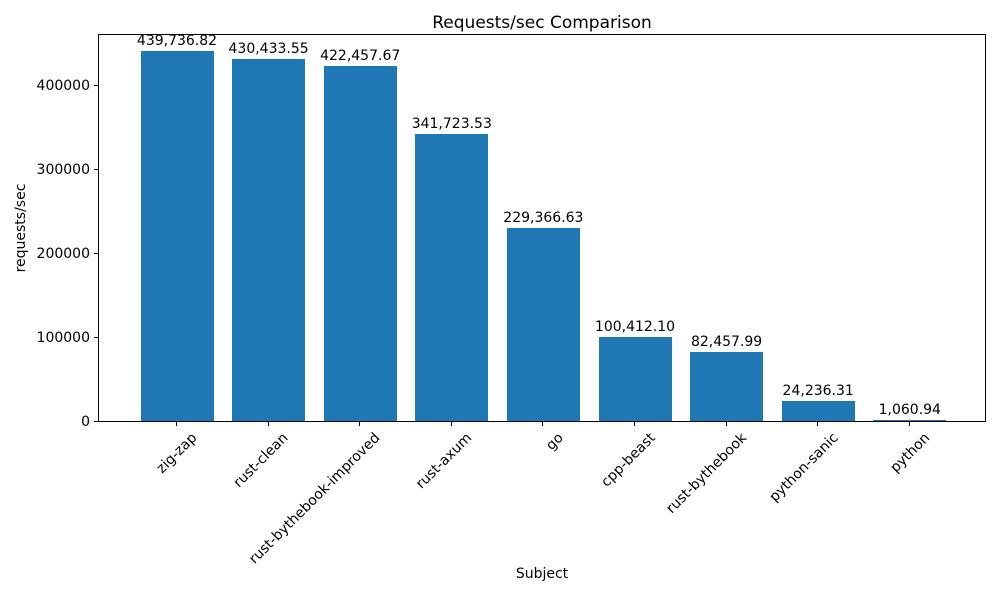 This screenshot has height=600, width=1000. What do you see at coordinates (726, 342) in the screenshot?
I see `bar-value-label: 82,457.99` at bounding box center [726, 342].